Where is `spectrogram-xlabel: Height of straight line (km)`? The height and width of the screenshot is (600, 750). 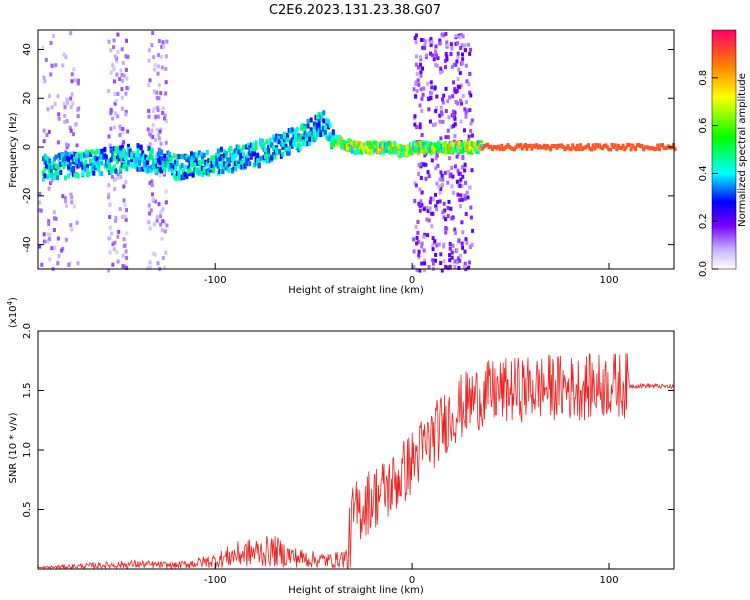
spectrogram-xlabel: Height of straight line (km) is located at coordinates (356, 290).